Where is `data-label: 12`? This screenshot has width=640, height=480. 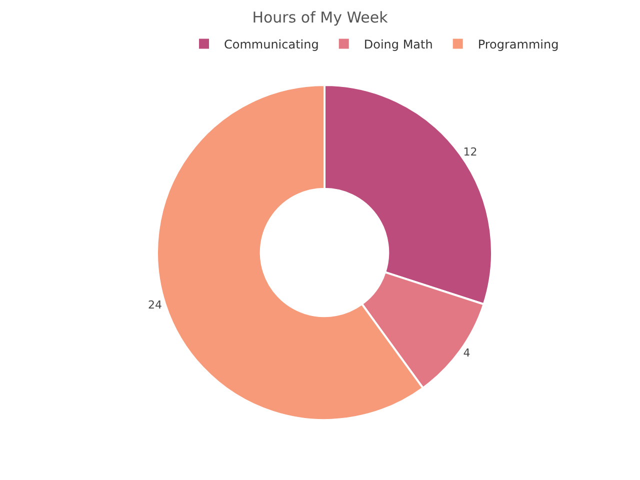 data-label: 12 is located at coordinates (470, 151).